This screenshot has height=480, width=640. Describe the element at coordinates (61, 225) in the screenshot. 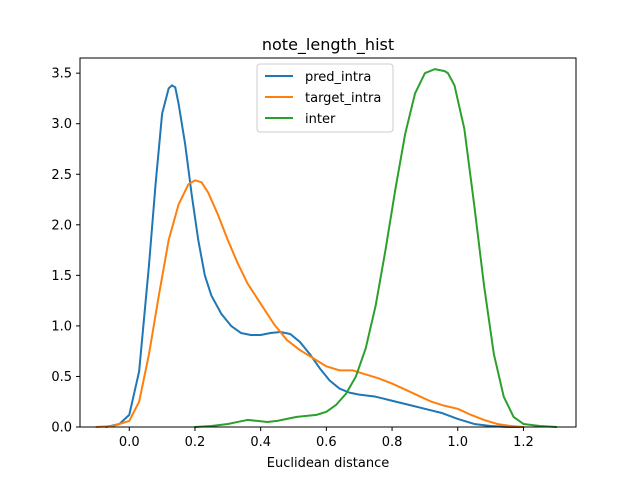

I see `y-tick-label: 2.0` at that location.